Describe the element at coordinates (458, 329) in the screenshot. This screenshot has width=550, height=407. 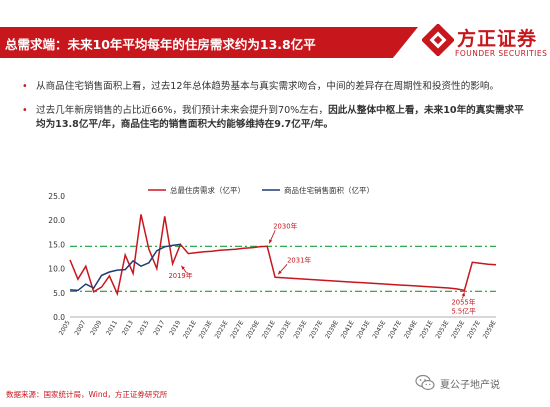
I see `x-tick-label: 2055E` at that location.